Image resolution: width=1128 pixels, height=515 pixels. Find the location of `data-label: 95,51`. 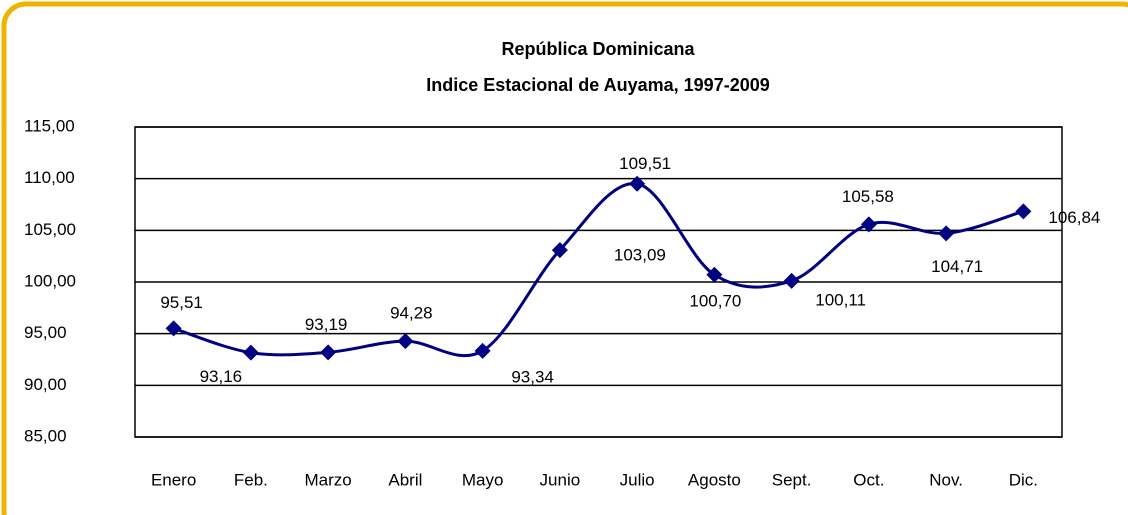

data-label: 95,51 is located at coordinates (181, 302).